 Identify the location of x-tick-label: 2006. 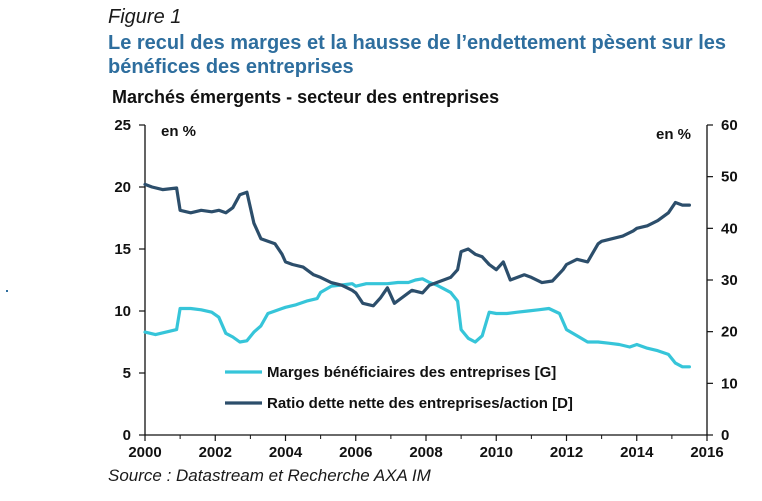
(355, 452).